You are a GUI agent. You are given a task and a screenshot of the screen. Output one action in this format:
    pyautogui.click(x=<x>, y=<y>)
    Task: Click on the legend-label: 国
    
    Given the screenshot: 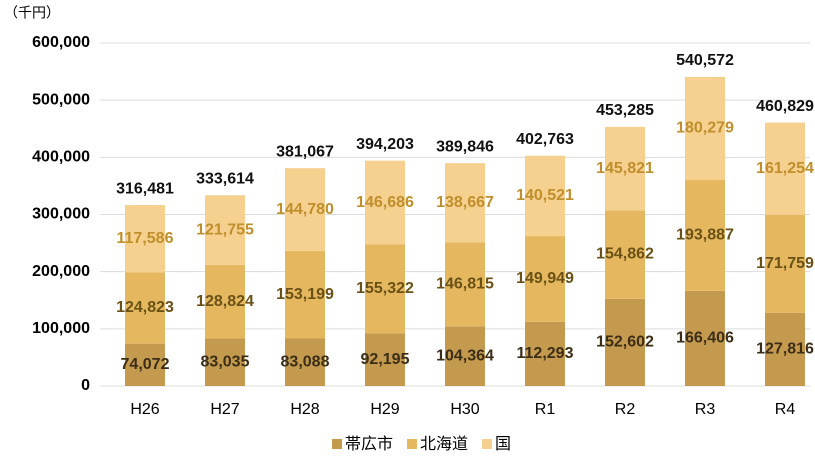 What is the action you would take?
    pyautogui.click(x=503, y=444)
    